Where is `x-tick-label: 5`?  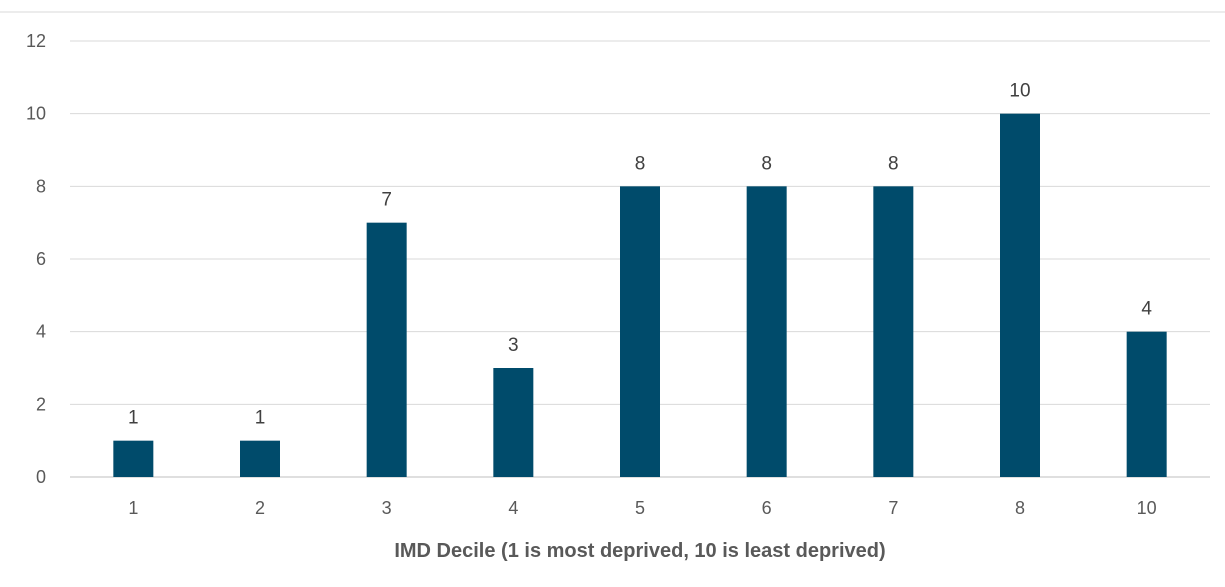
x-tick-label: 5 is located at coordinates (640, 508).